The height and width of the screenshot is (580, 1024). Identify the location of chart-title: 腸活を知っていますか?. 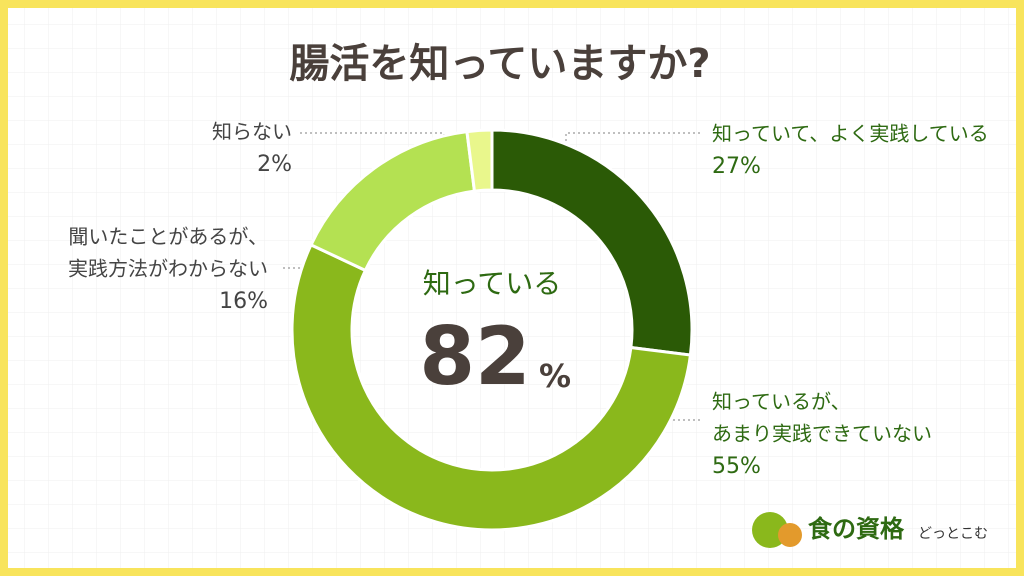
(499, 64).